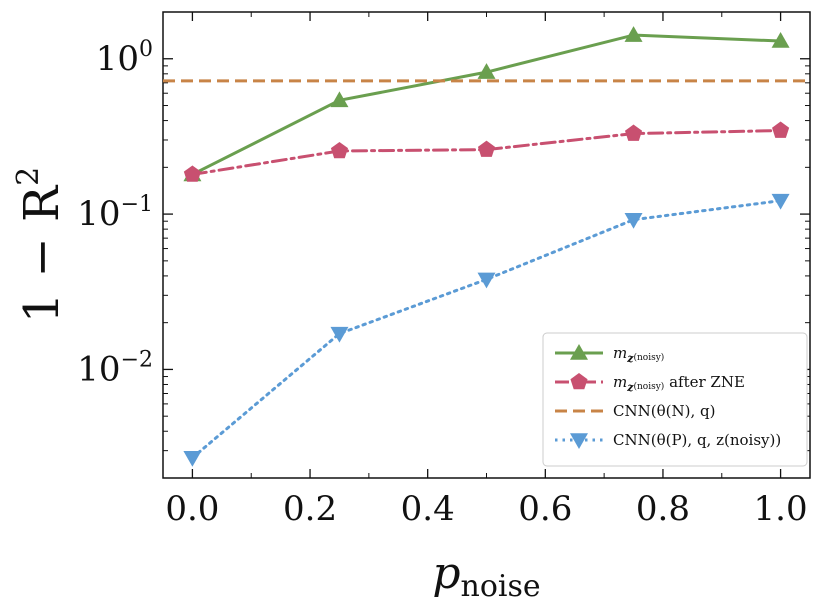 This screenshot has width=831, height=603. What do you see at coordinates (781, 509) in the screenshot?
I see `x-tick-label: 1.0` at bounding box center [781, 509].